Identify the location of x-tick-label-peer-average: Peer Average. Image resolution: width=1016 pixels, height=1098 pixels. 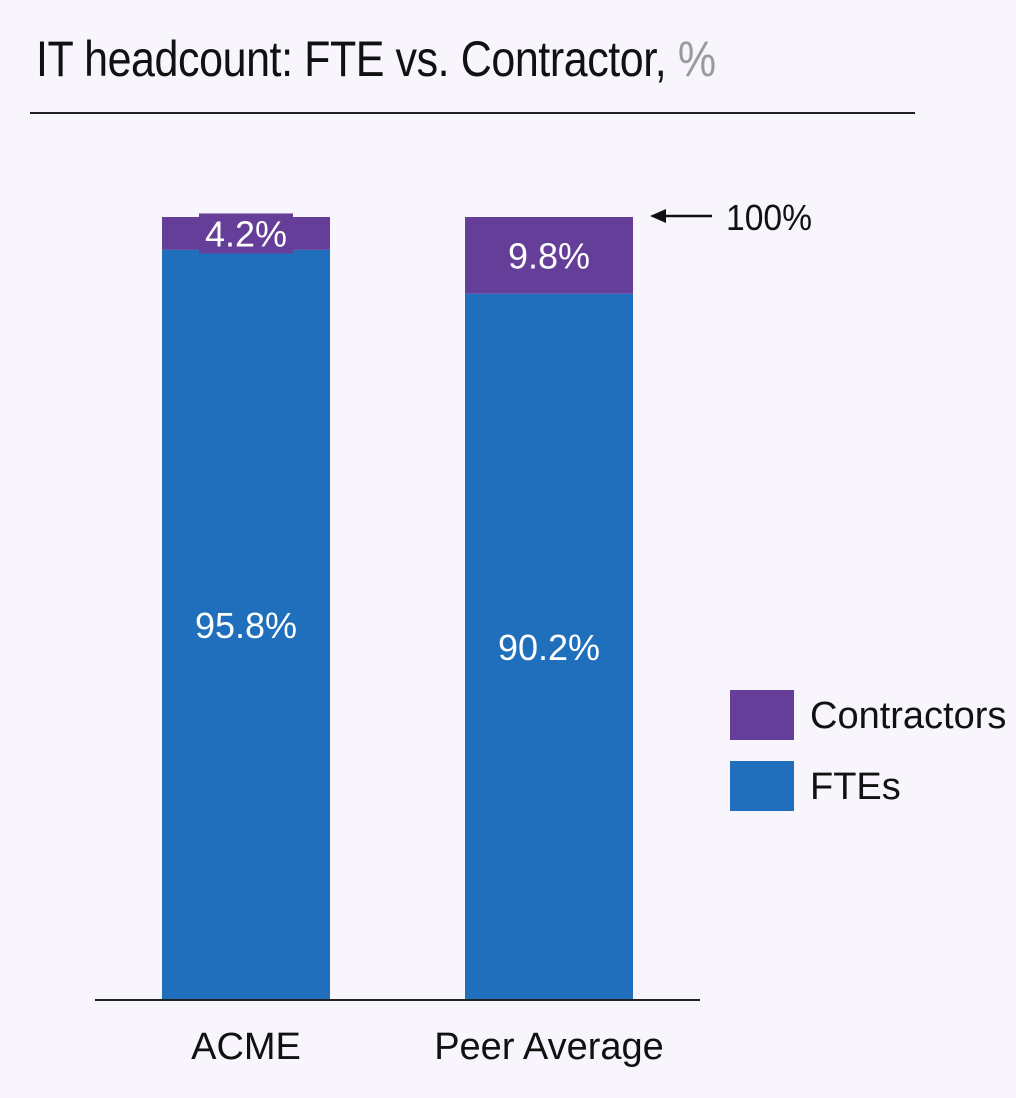
(549, 1047).